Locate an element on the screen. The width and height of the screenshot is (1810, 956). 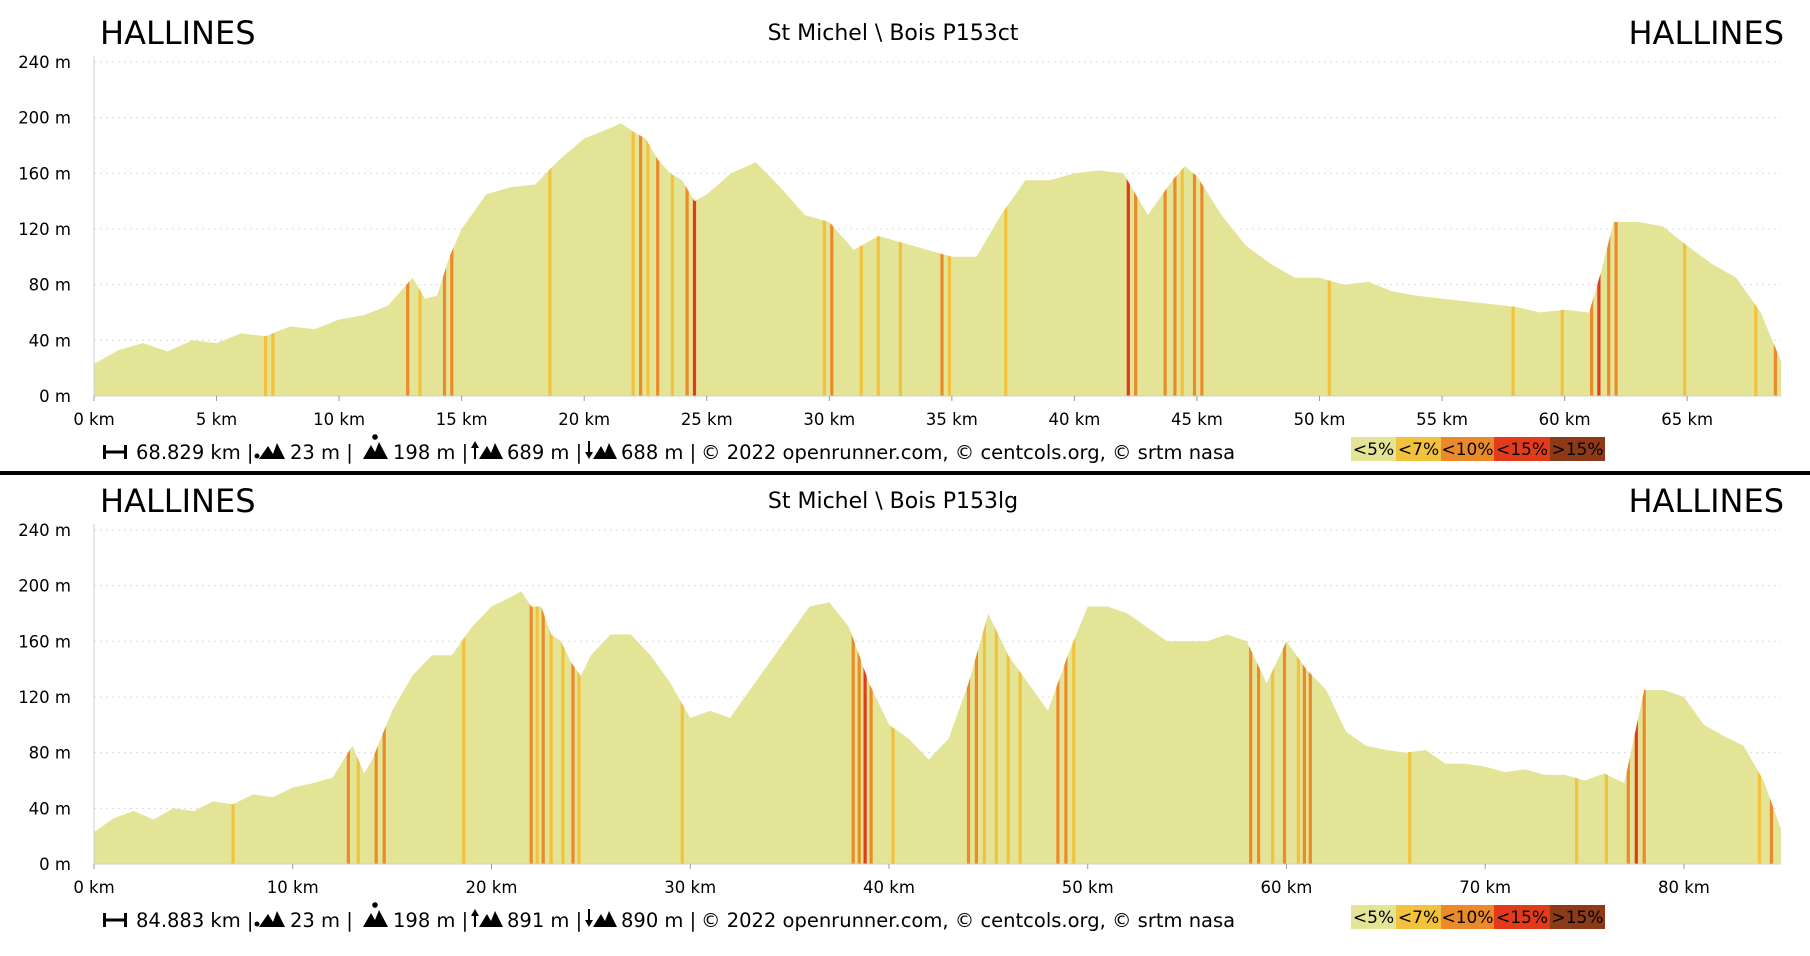
max-altitude-value: 198 m | is located at coordinates (430, 452).